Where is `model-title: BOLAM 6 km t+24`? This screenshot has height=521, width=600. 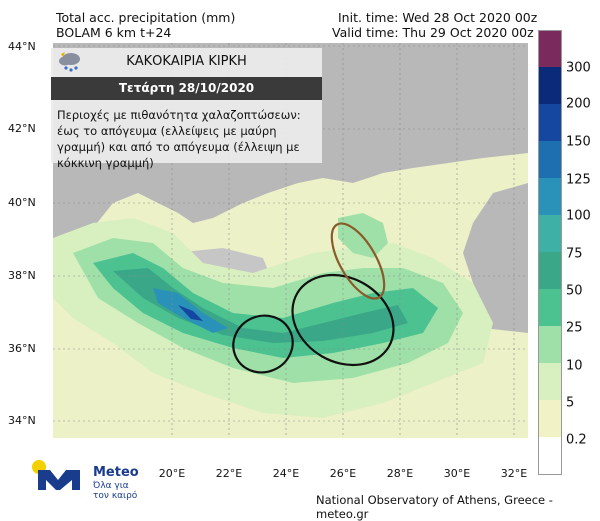
model-title: BOLAM 6 km t+24 is located at coordinates (114, 32).